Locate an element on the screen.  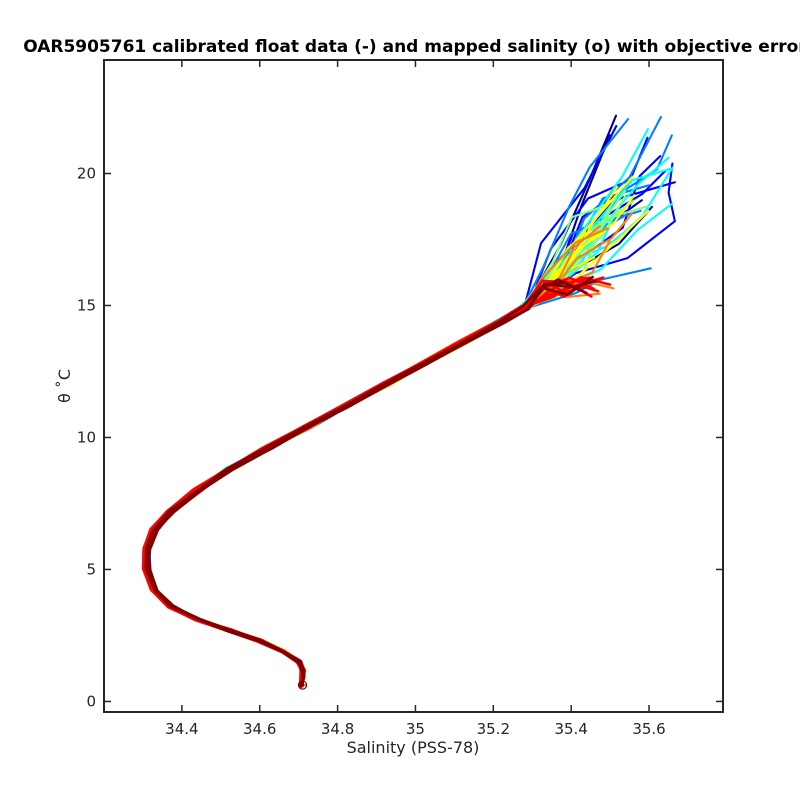
x-axis-label: Salinity (PSS-78) is located at coordinates (413, 747).